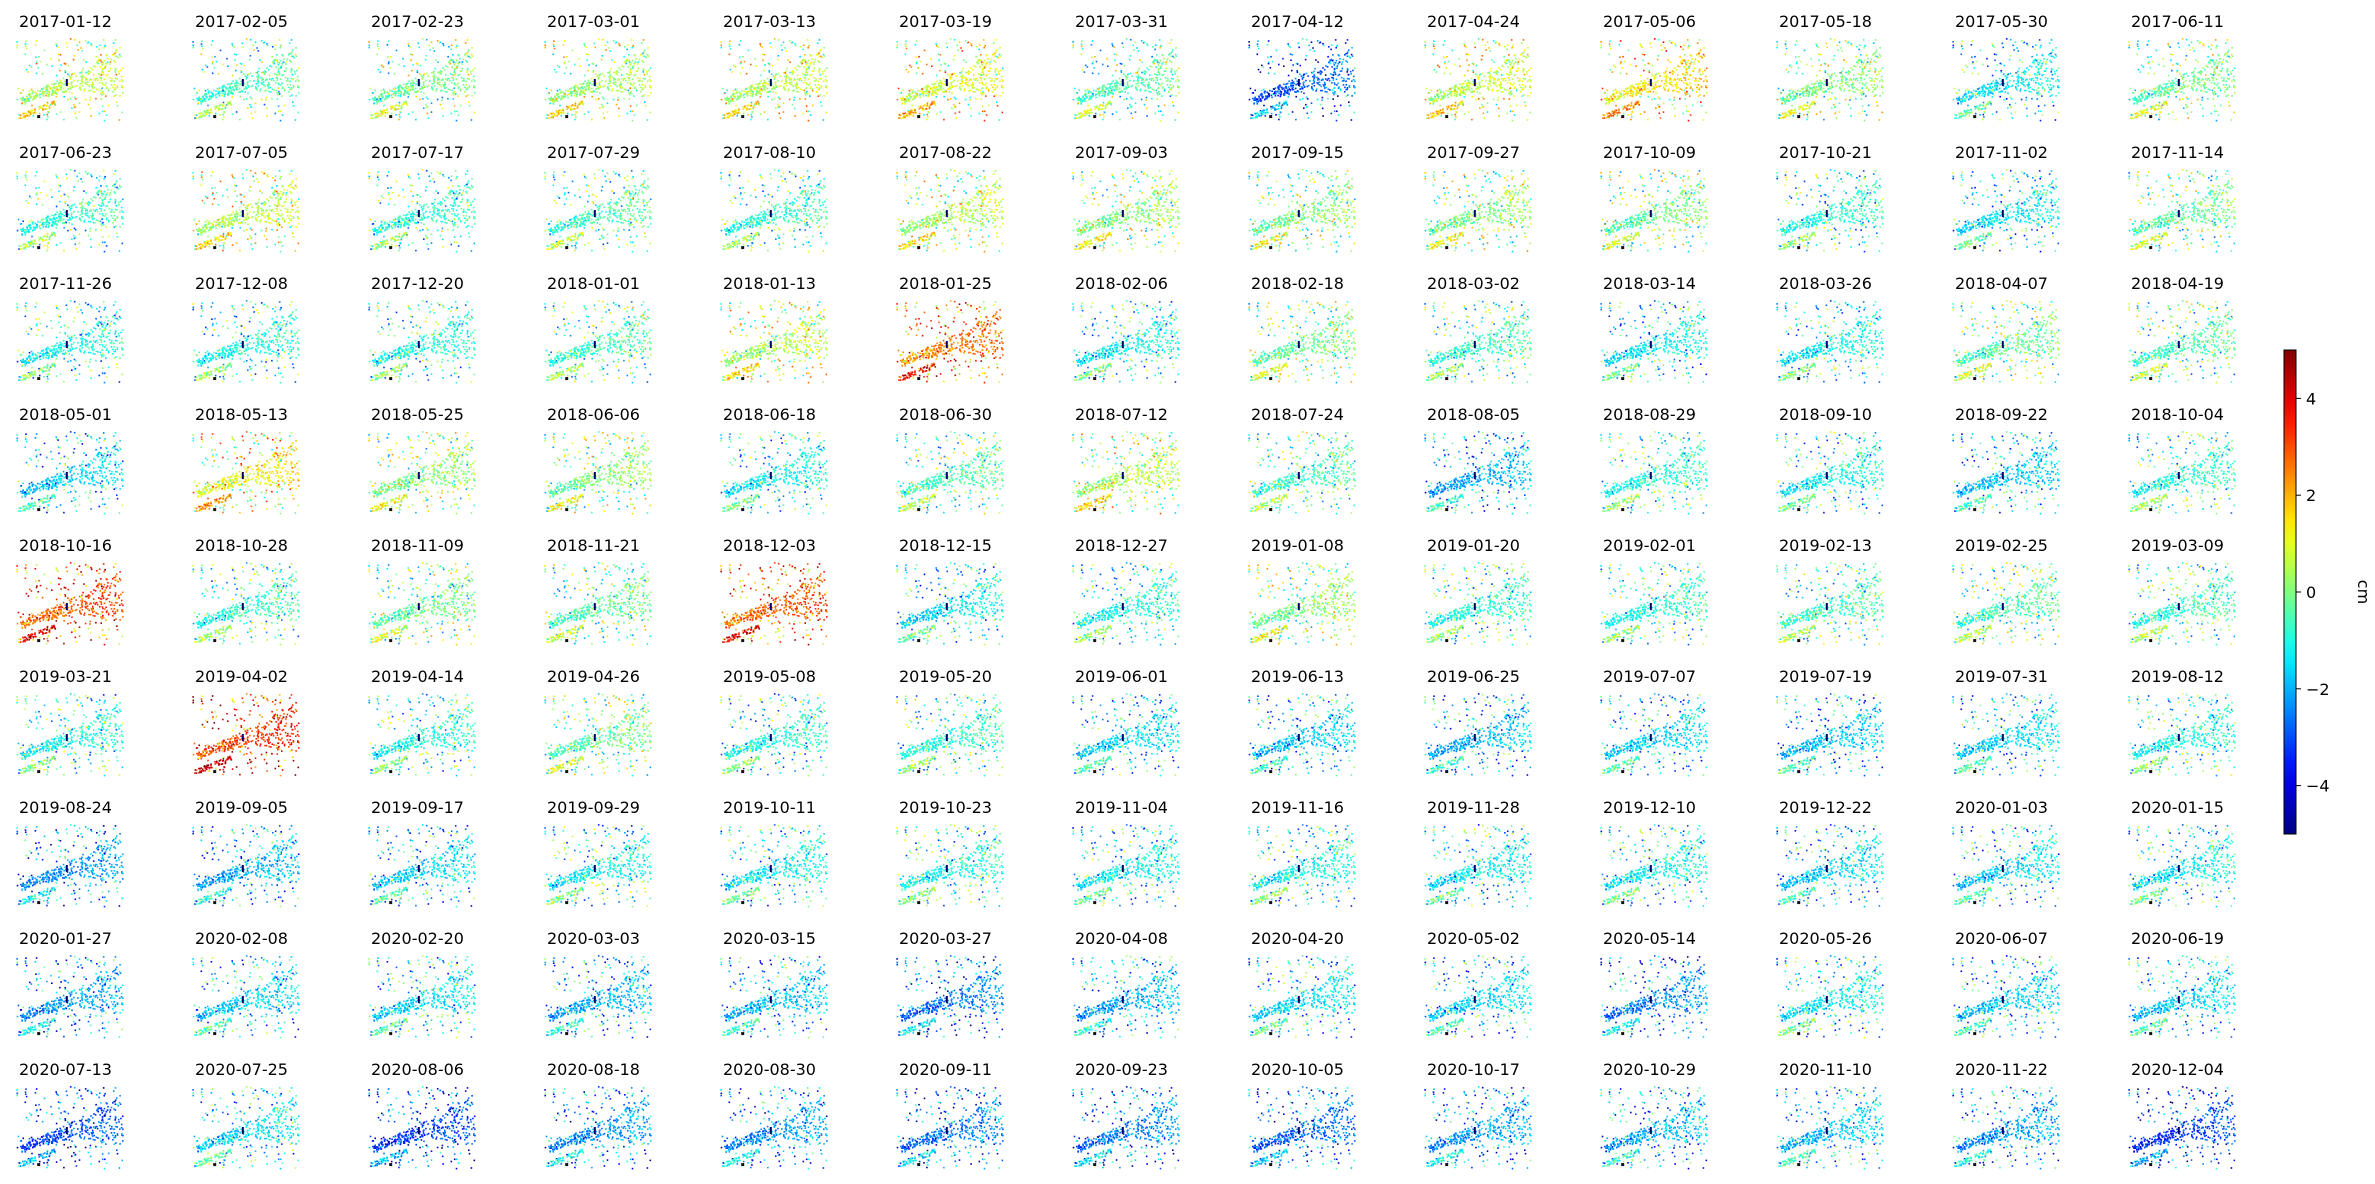 This screenshot has width=2375, height=1184. I want to click on panel-title: 2017-07-05, so click(241, 152).